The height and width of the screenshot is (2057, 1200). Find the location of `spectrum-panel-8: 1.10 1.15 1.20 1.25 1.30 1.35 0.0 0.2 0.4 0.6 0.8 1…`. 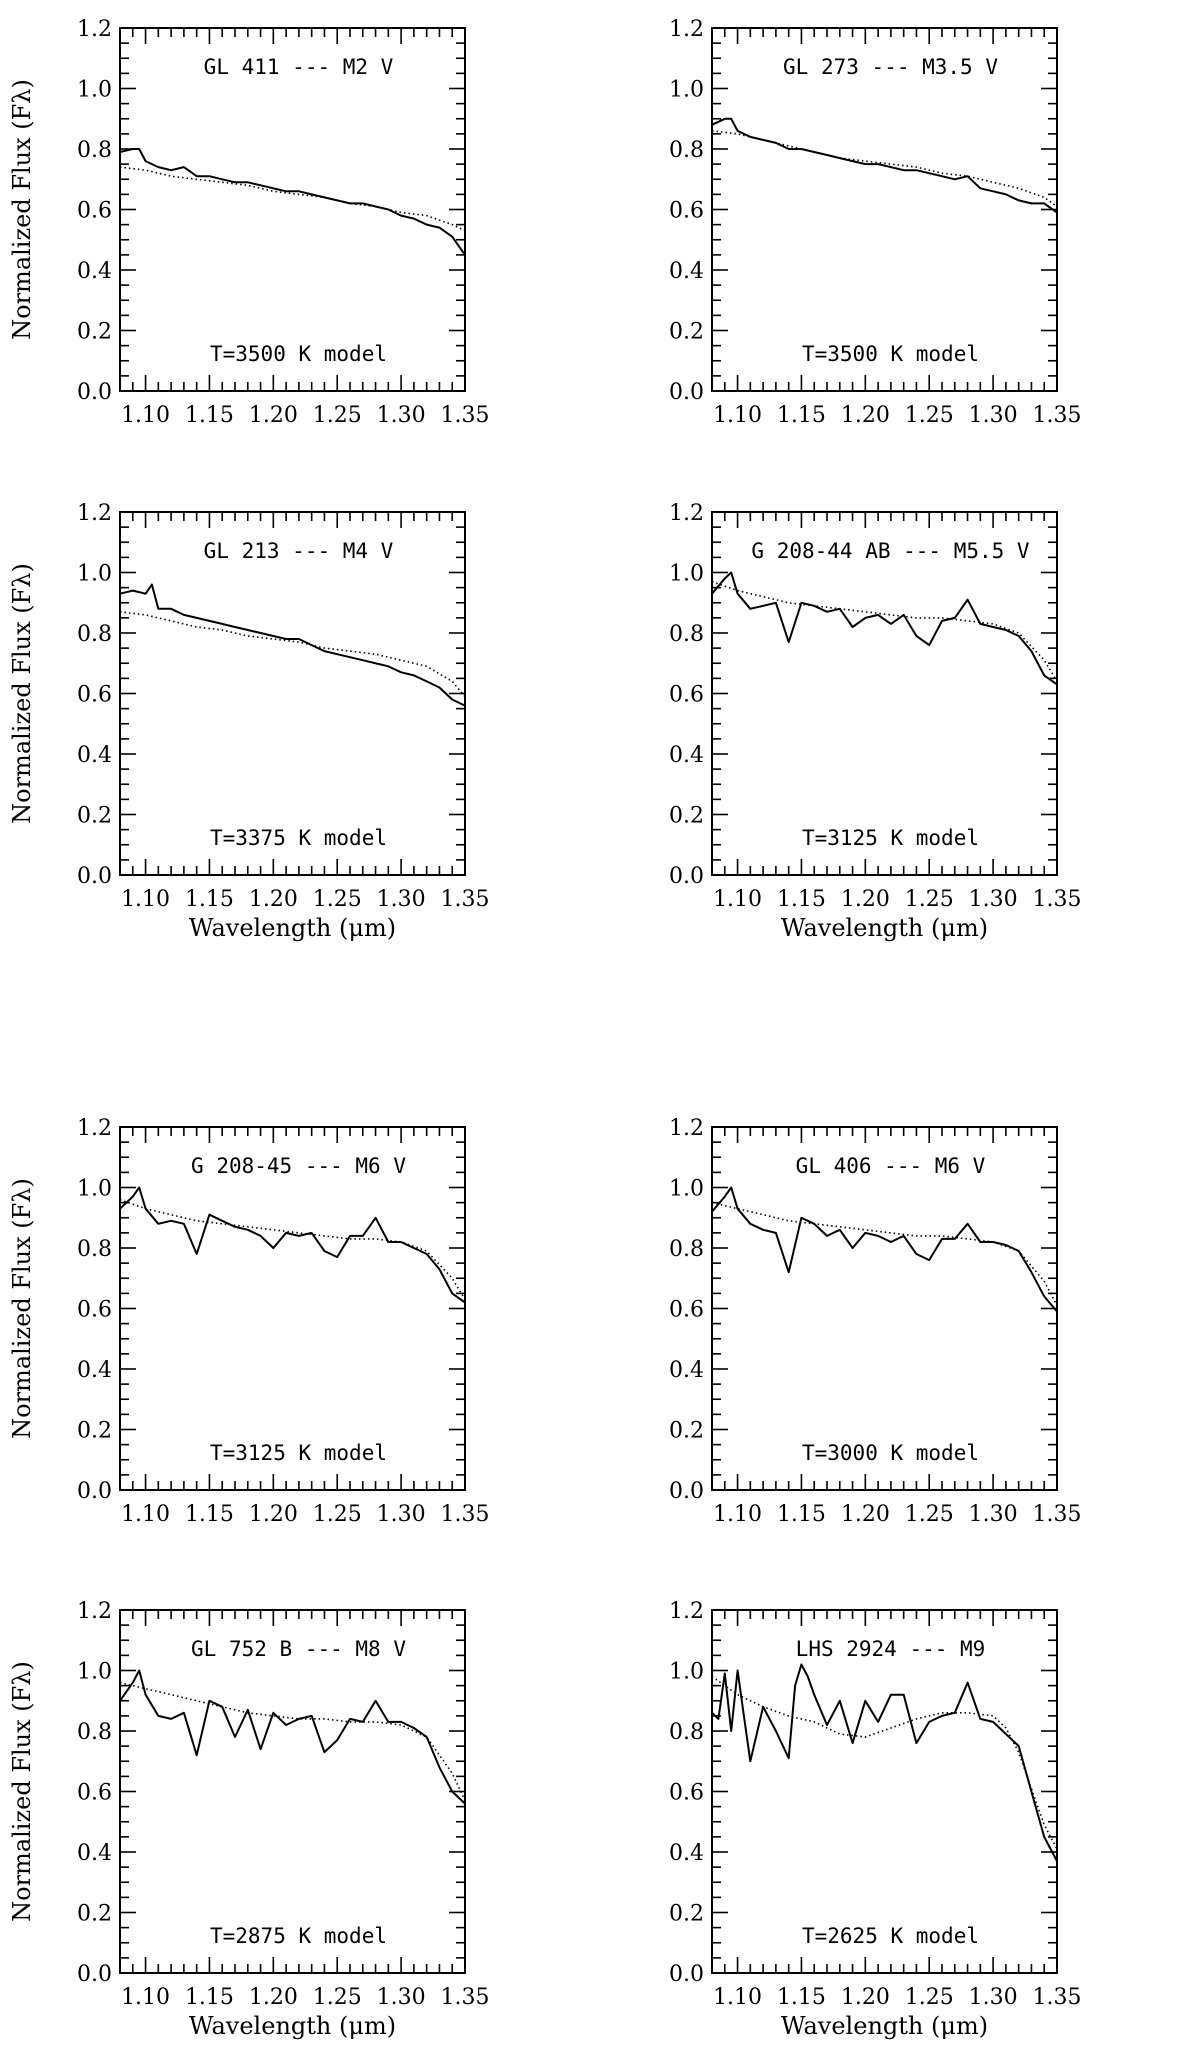

spectrum-panel-8: 1.10 1.15 1.20 1.25 1.30 1.35 0.0 0.2 0.4 0.6 0.8 1… is located at coordinates (875, 1819).